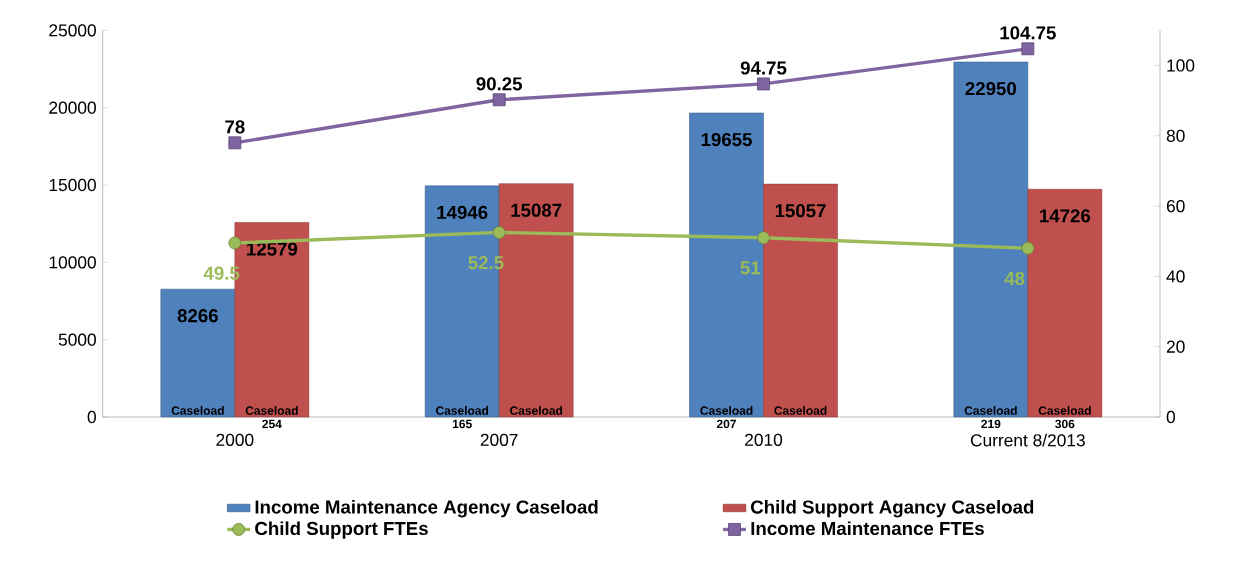 This screenshot has height=569, width=1234. I want to click on annotation: Caseload 219, so click(990, 417).